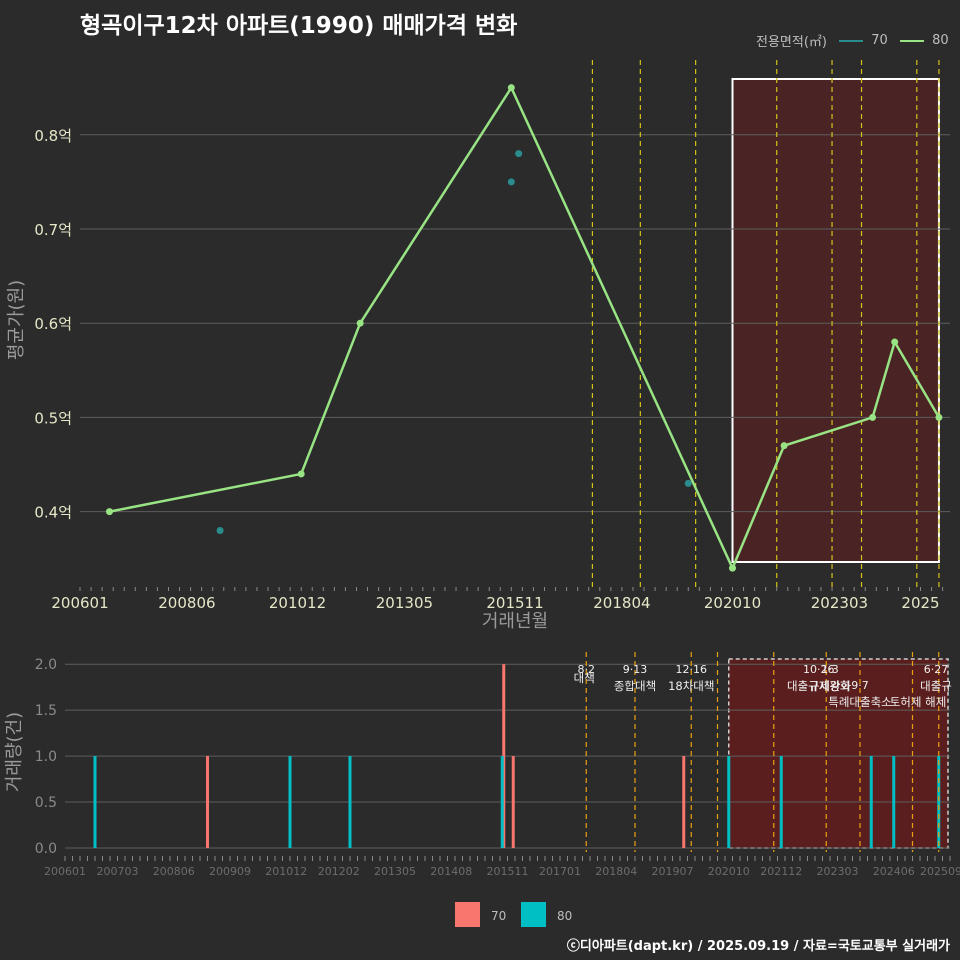 This screenshot has height=960, width=960. Describe the element at coordinates (918, 702) in the screenshot. I see `annotation-label: 토허제 해제` at that location.